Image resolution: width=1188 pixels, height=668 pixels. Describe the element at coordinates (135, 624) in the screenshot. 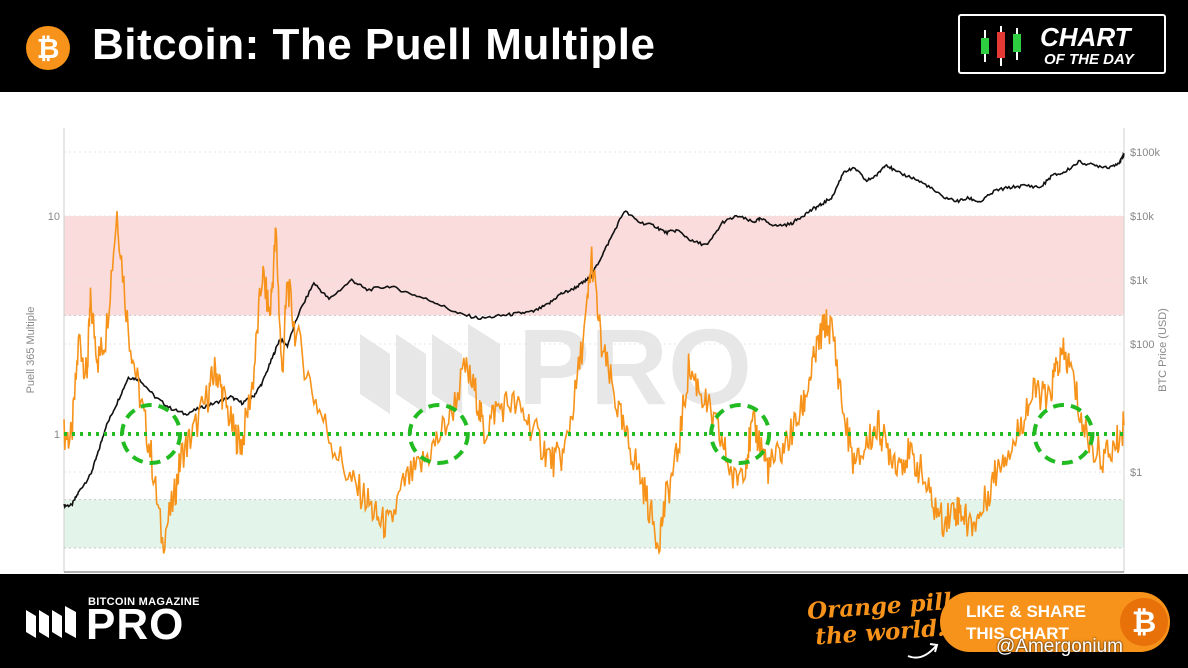

I see `footer-brand-pro: PRO` at that location.